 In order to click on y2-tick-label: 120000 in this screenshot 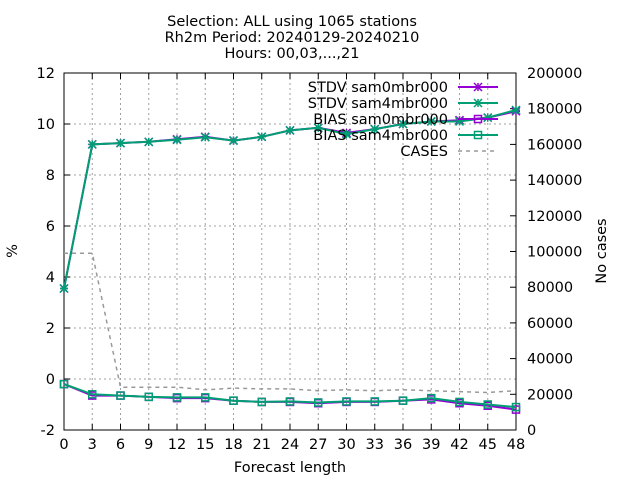, I will do `click(554, 217)`.